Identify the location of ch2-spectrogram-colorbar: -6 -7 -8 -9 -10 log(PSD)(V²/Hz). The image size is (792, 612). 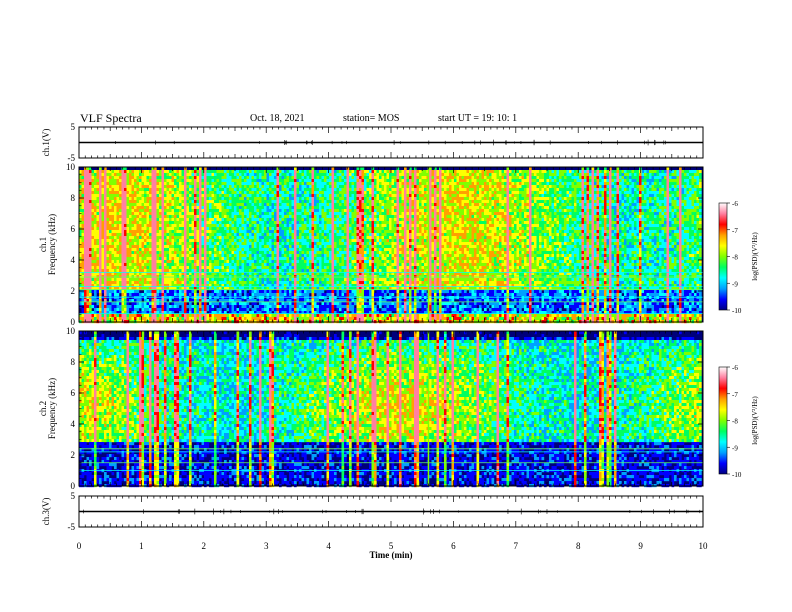
(738, 421).